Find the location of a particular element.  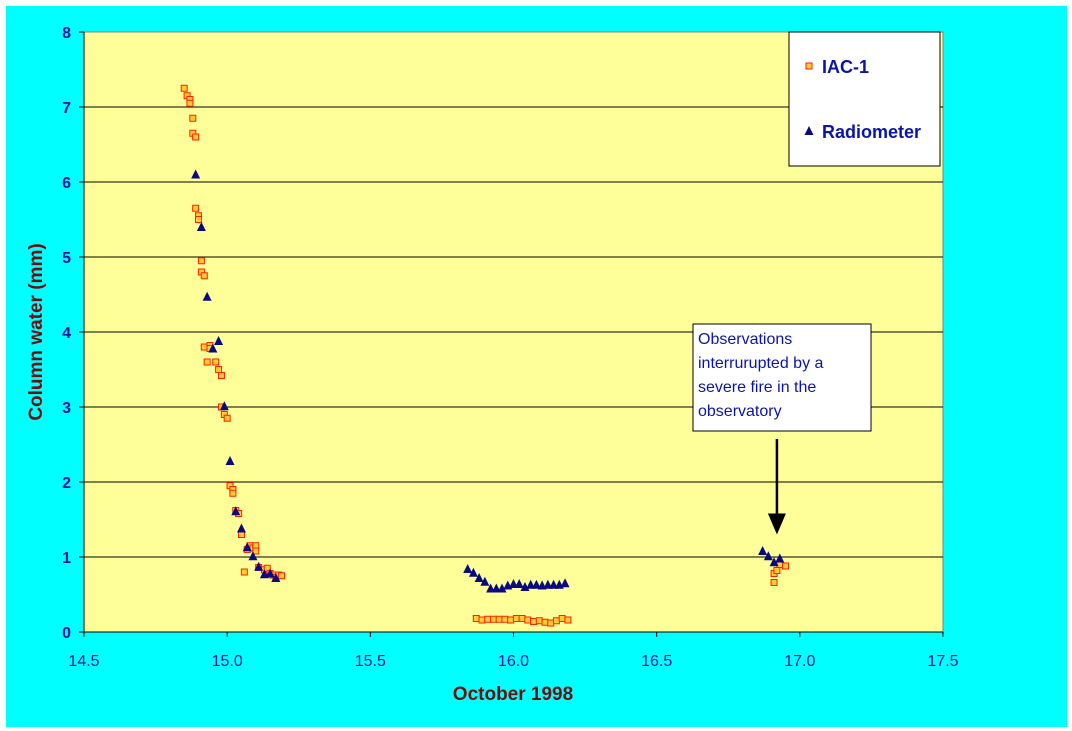

y-axis-title: Column water (mm) is located at coordinates (36, 331).